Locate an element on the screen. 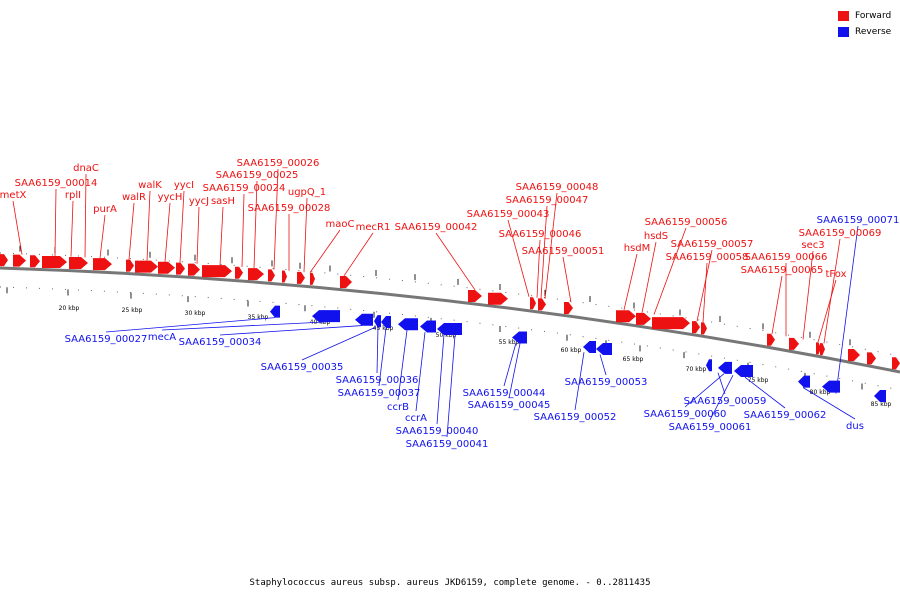  forward-gene-label-tfox: tFox is located at coordinates (835, 274).